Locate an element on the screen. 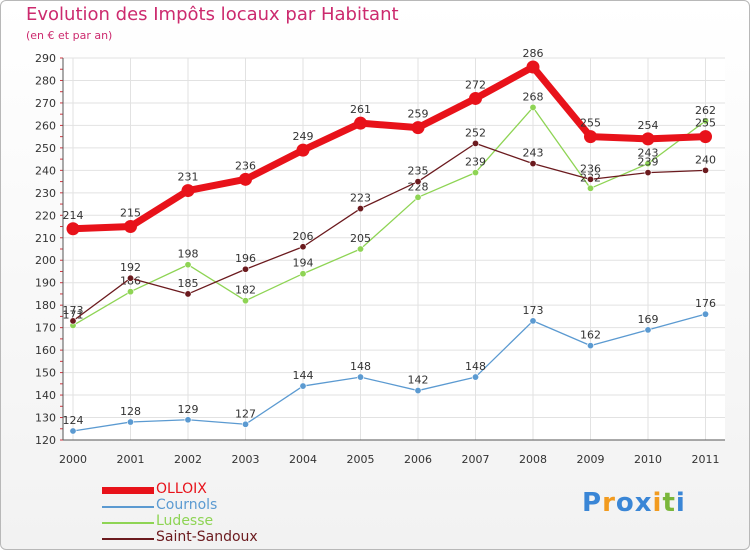 The image size is (750, 550). data-label-olloix: 236 is located at coordinates (245, 165).